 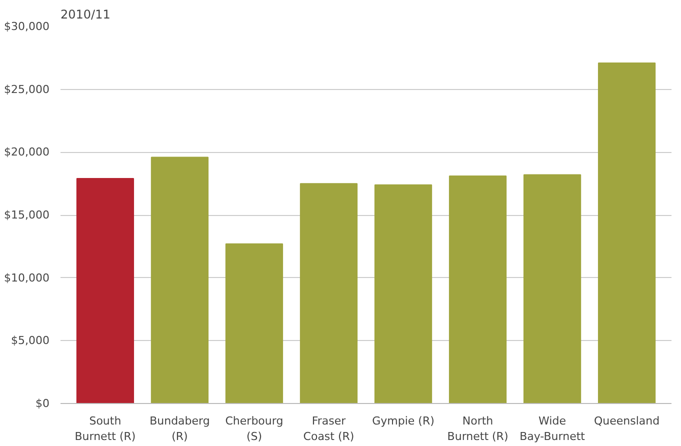 What do you see at coordinates (27, 26) in the screenshot?
I see `y-tick-label: $30,000` at bounding box center [27, 26].